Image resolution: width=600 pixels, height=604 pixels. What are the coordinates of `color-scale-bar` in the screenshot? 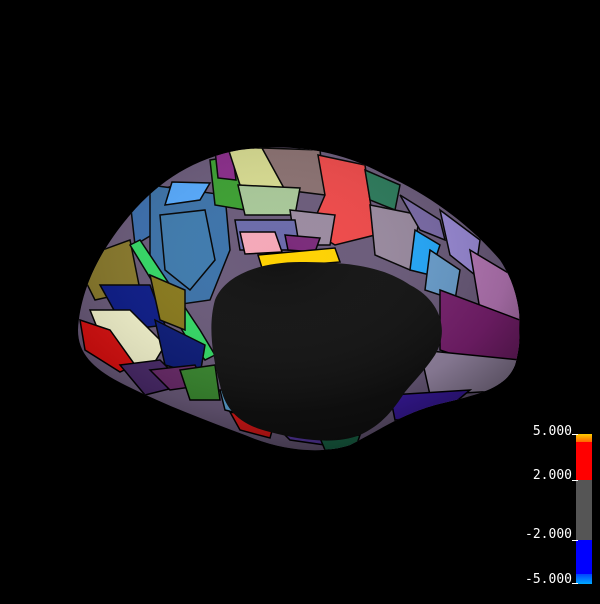 It's located at (584, 509).